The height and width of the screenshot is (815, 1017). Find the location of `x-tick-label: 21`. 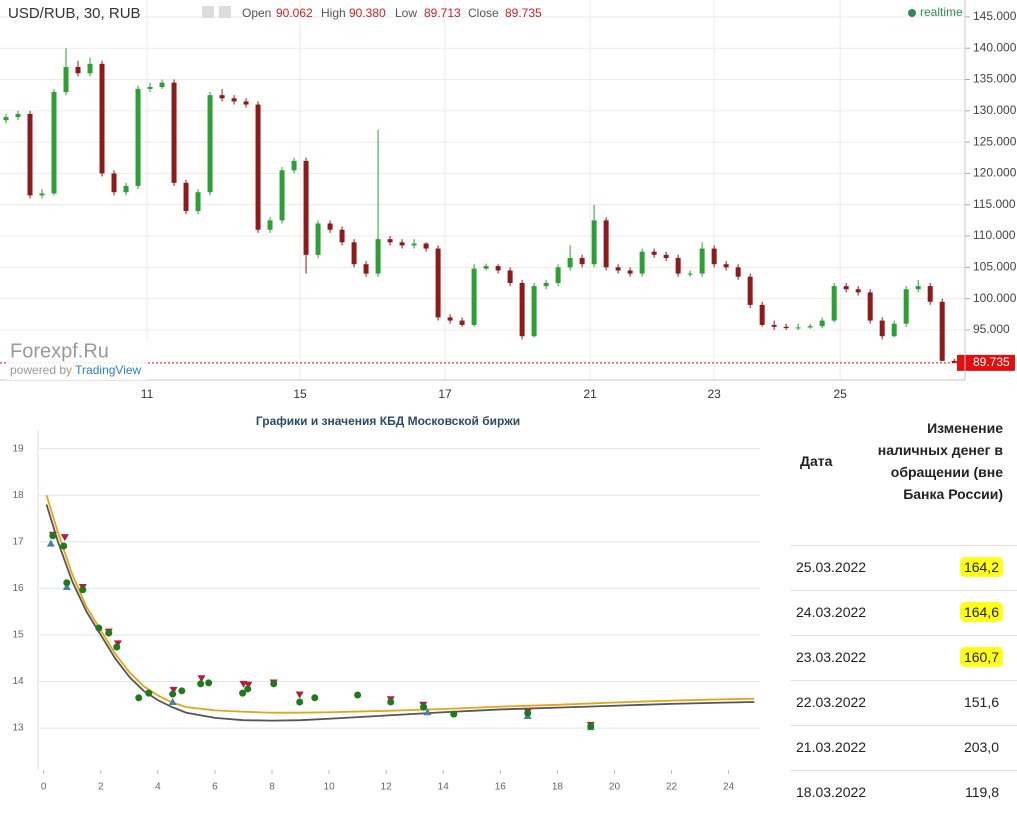

x-tick-label: 21 is located at coordinates (590, 394).